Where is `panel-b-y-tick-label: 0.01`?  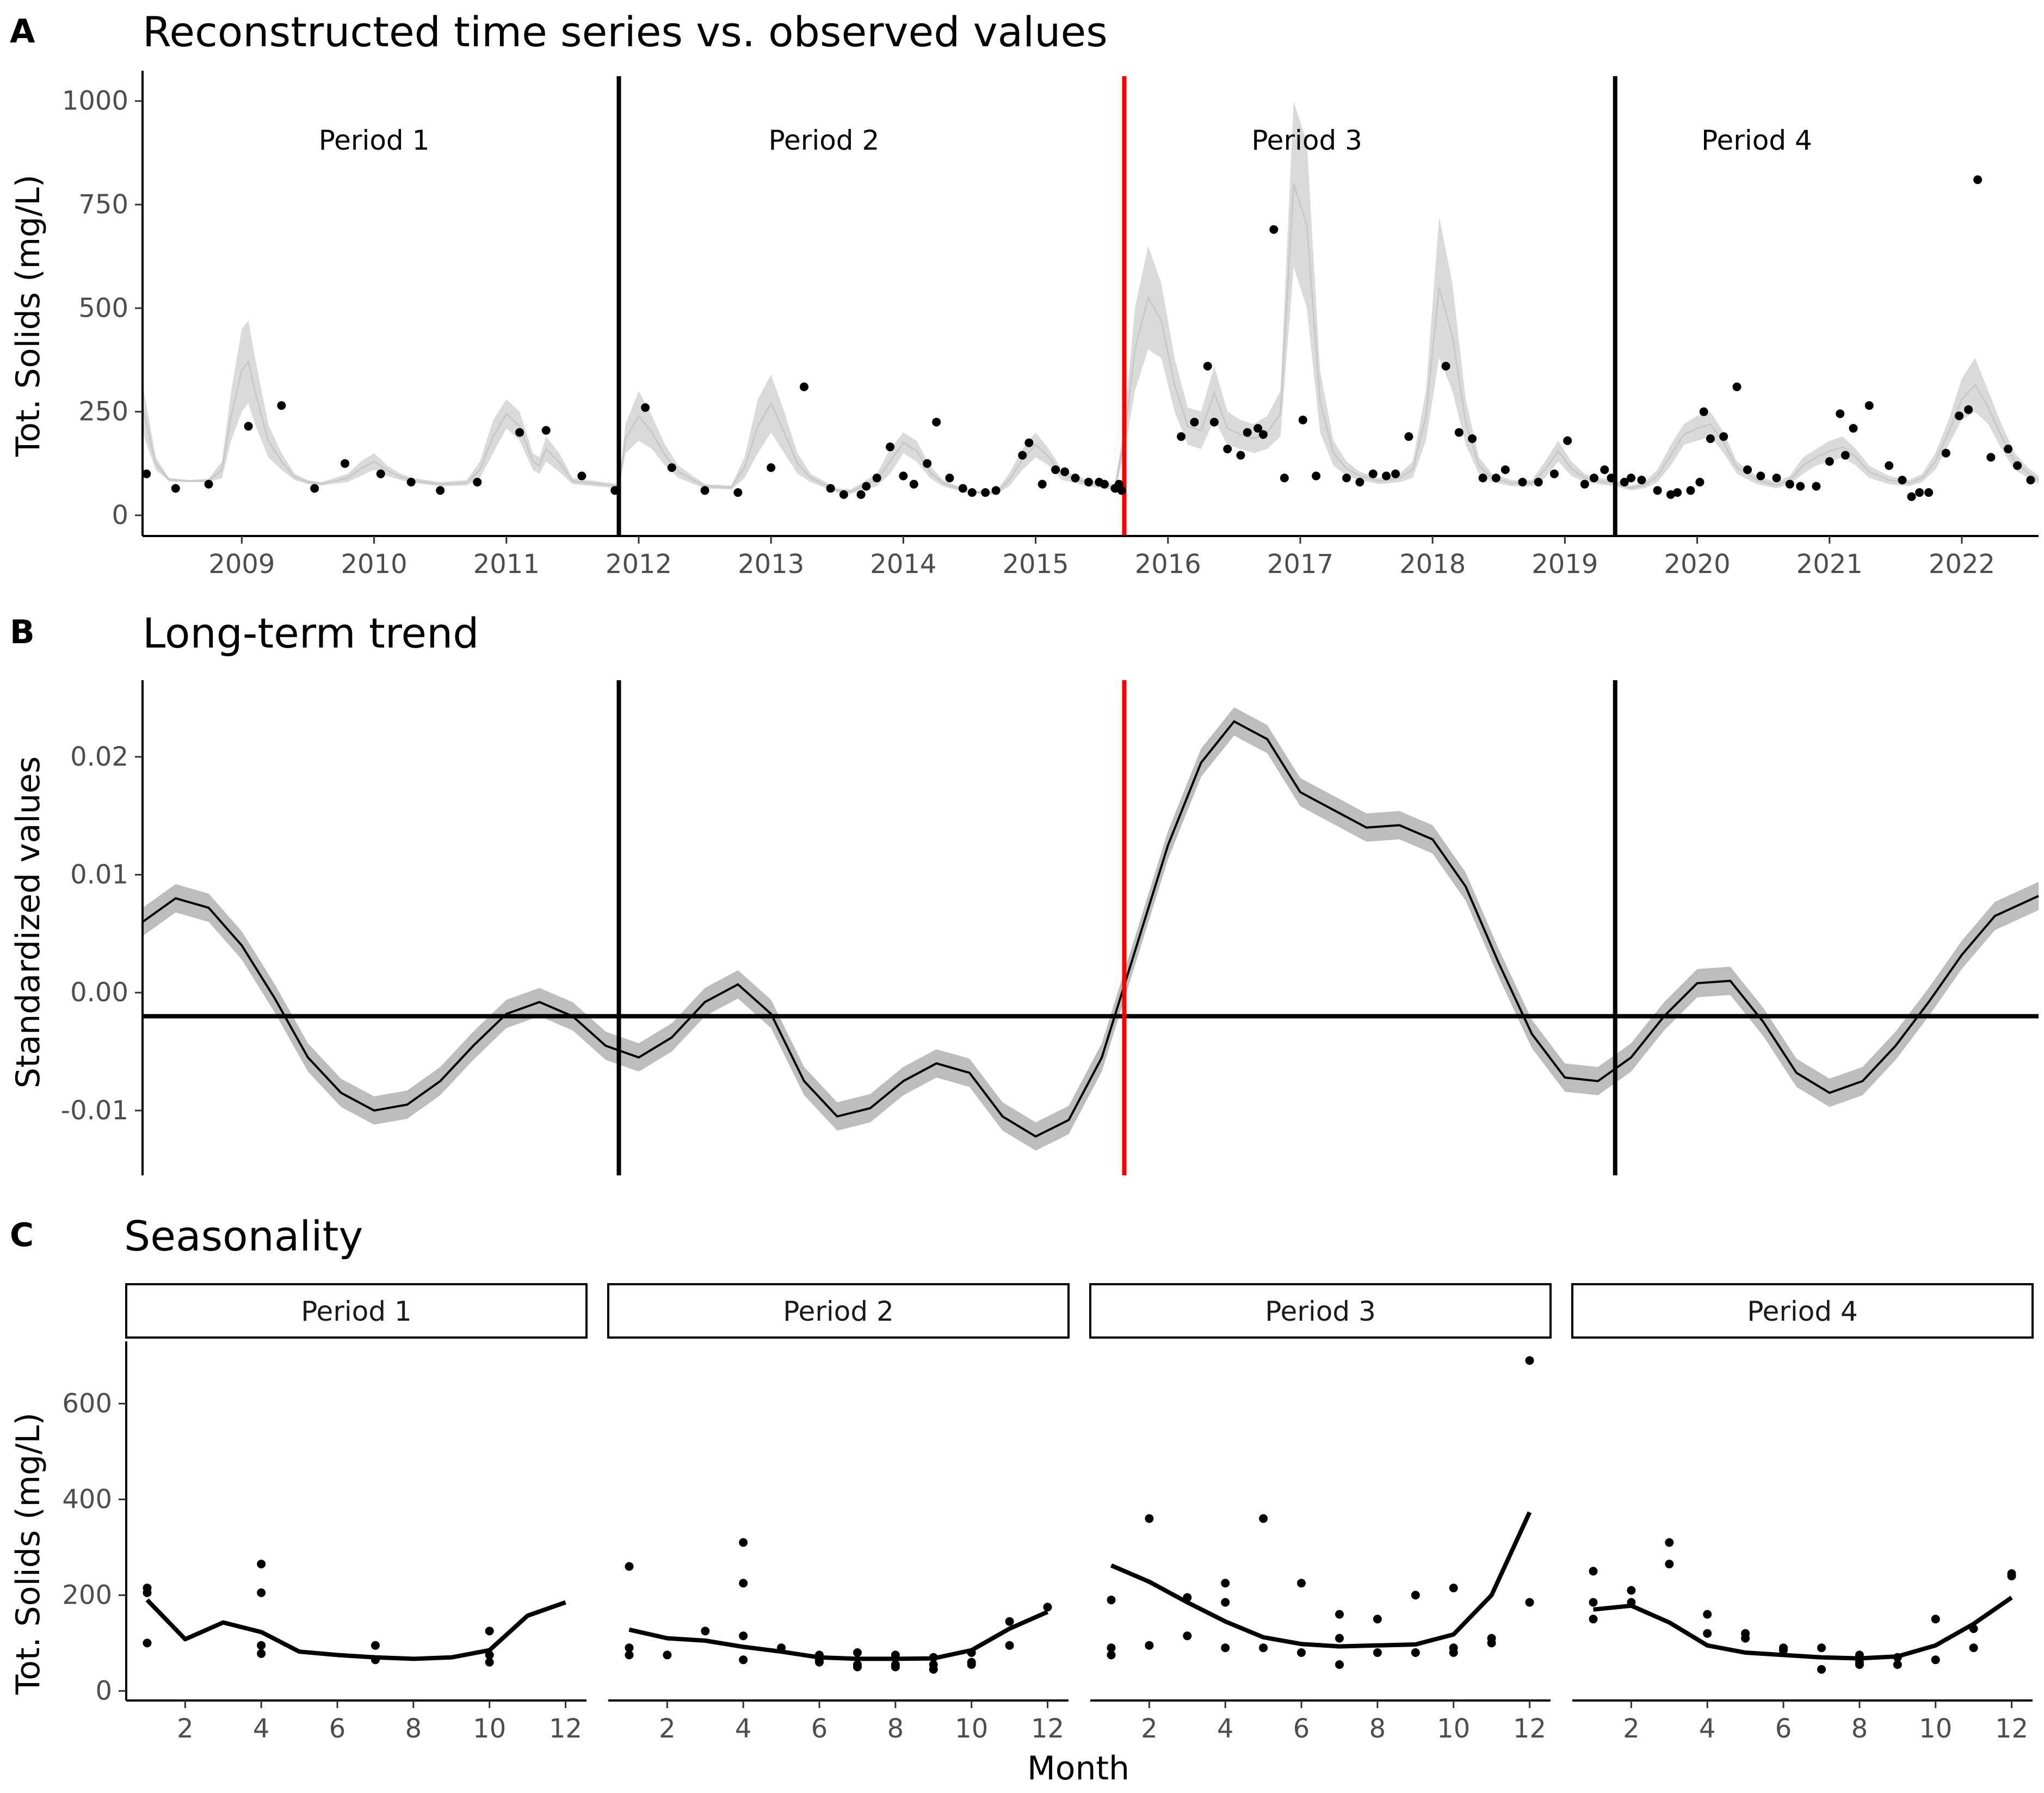 panel-b-y-tick-label: 0.01 is located at coordinates (99, 875).